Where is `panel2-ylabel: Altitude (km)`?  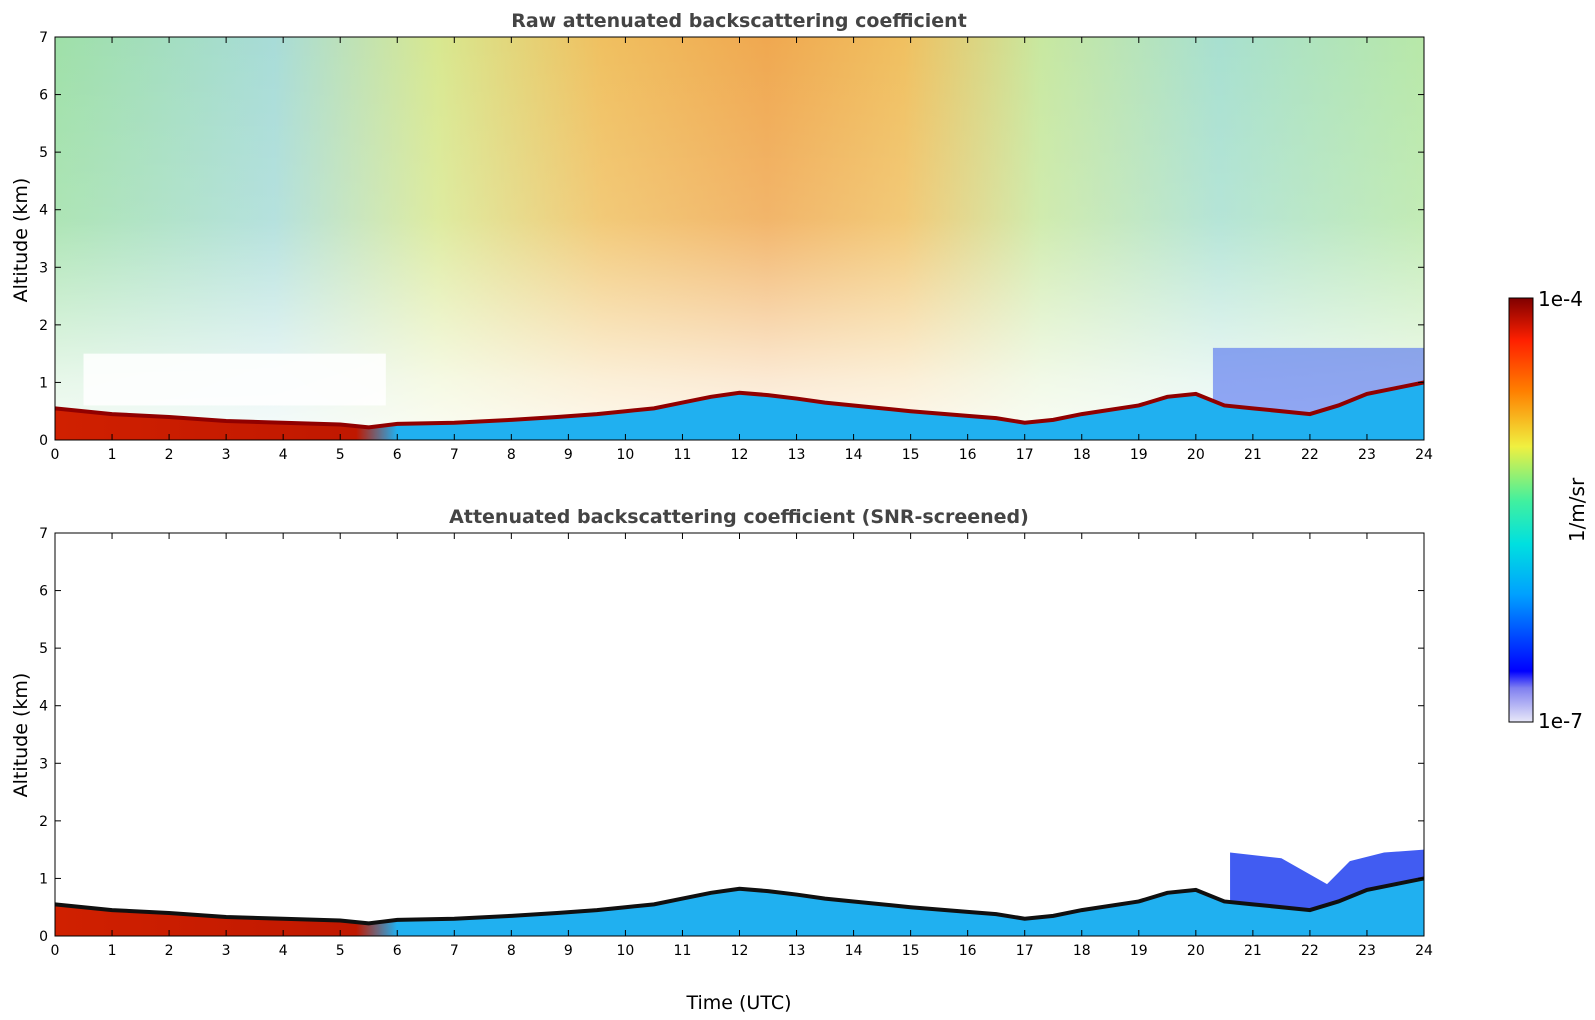 panel2-ylabel: Altitude (km) is located at coordinates (21, 735).